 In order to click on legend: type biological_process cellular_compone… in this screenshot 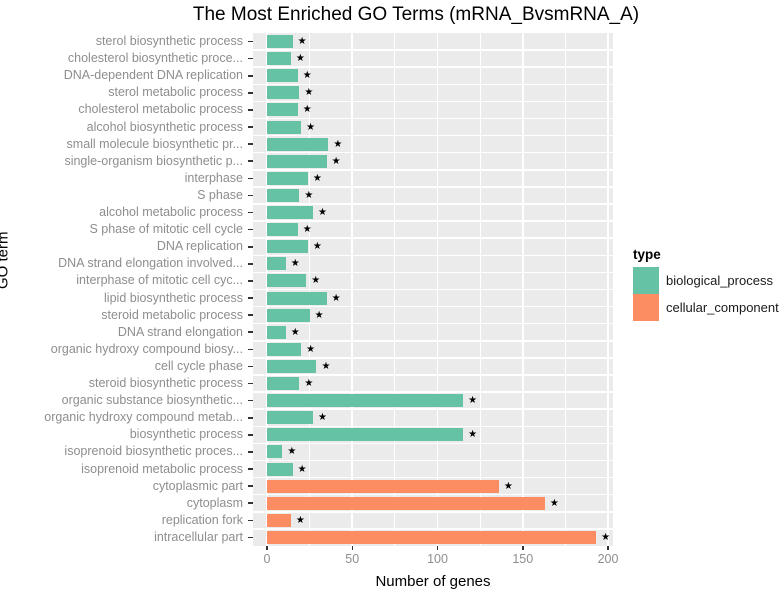, I will do `click(706, 284)`.